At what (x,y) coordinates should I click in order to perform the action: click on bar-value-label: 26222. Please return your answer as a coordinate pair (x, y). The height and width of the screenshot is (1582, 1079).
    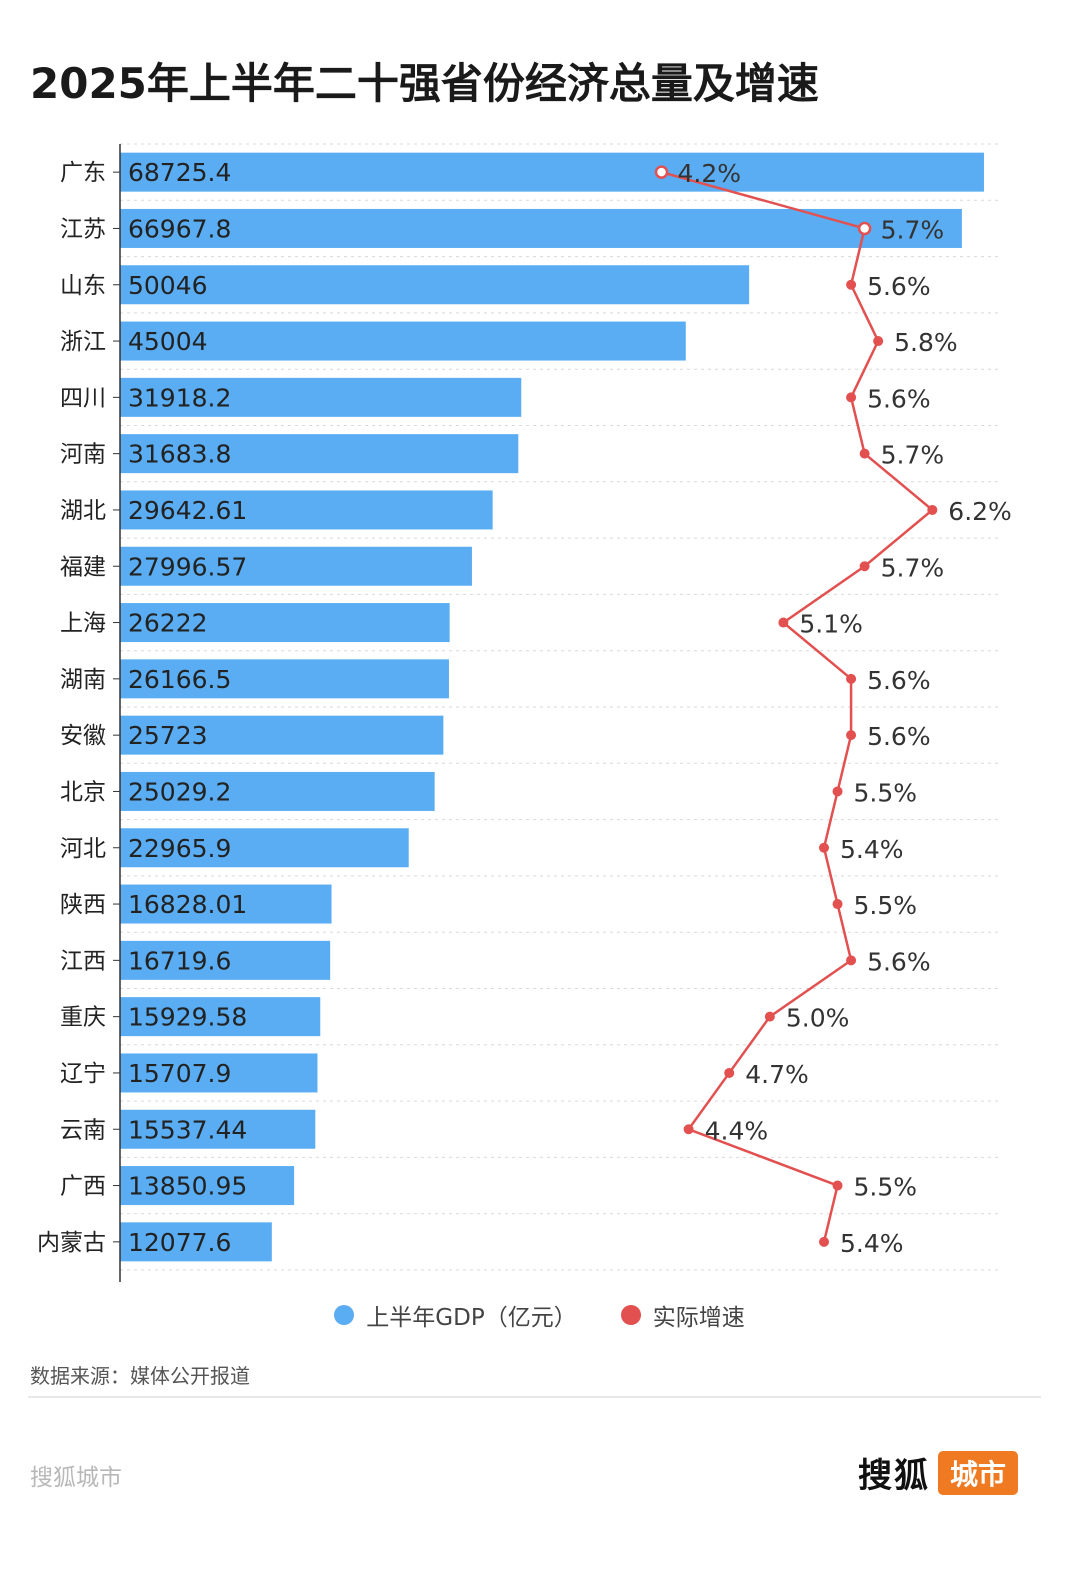
    Looking at the image, I should click on (168, 623).